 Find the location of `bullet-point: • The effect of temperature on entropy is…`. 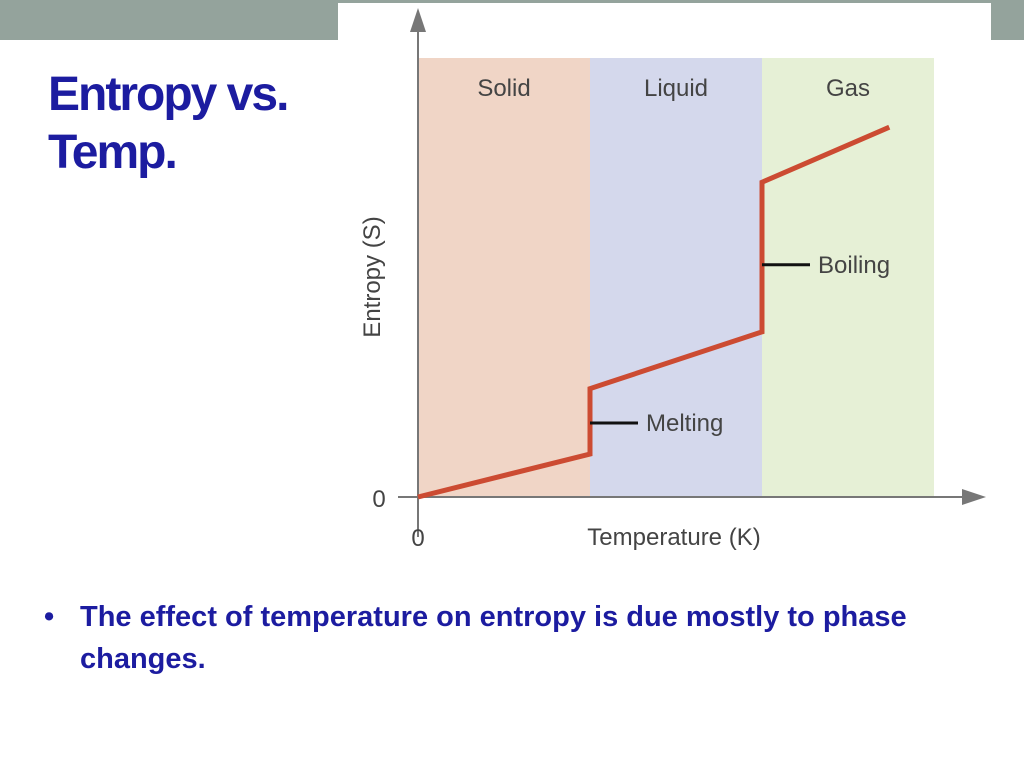

bullet-point: • The effect of temperature on entropy is… is located at coordinates (532, 638).